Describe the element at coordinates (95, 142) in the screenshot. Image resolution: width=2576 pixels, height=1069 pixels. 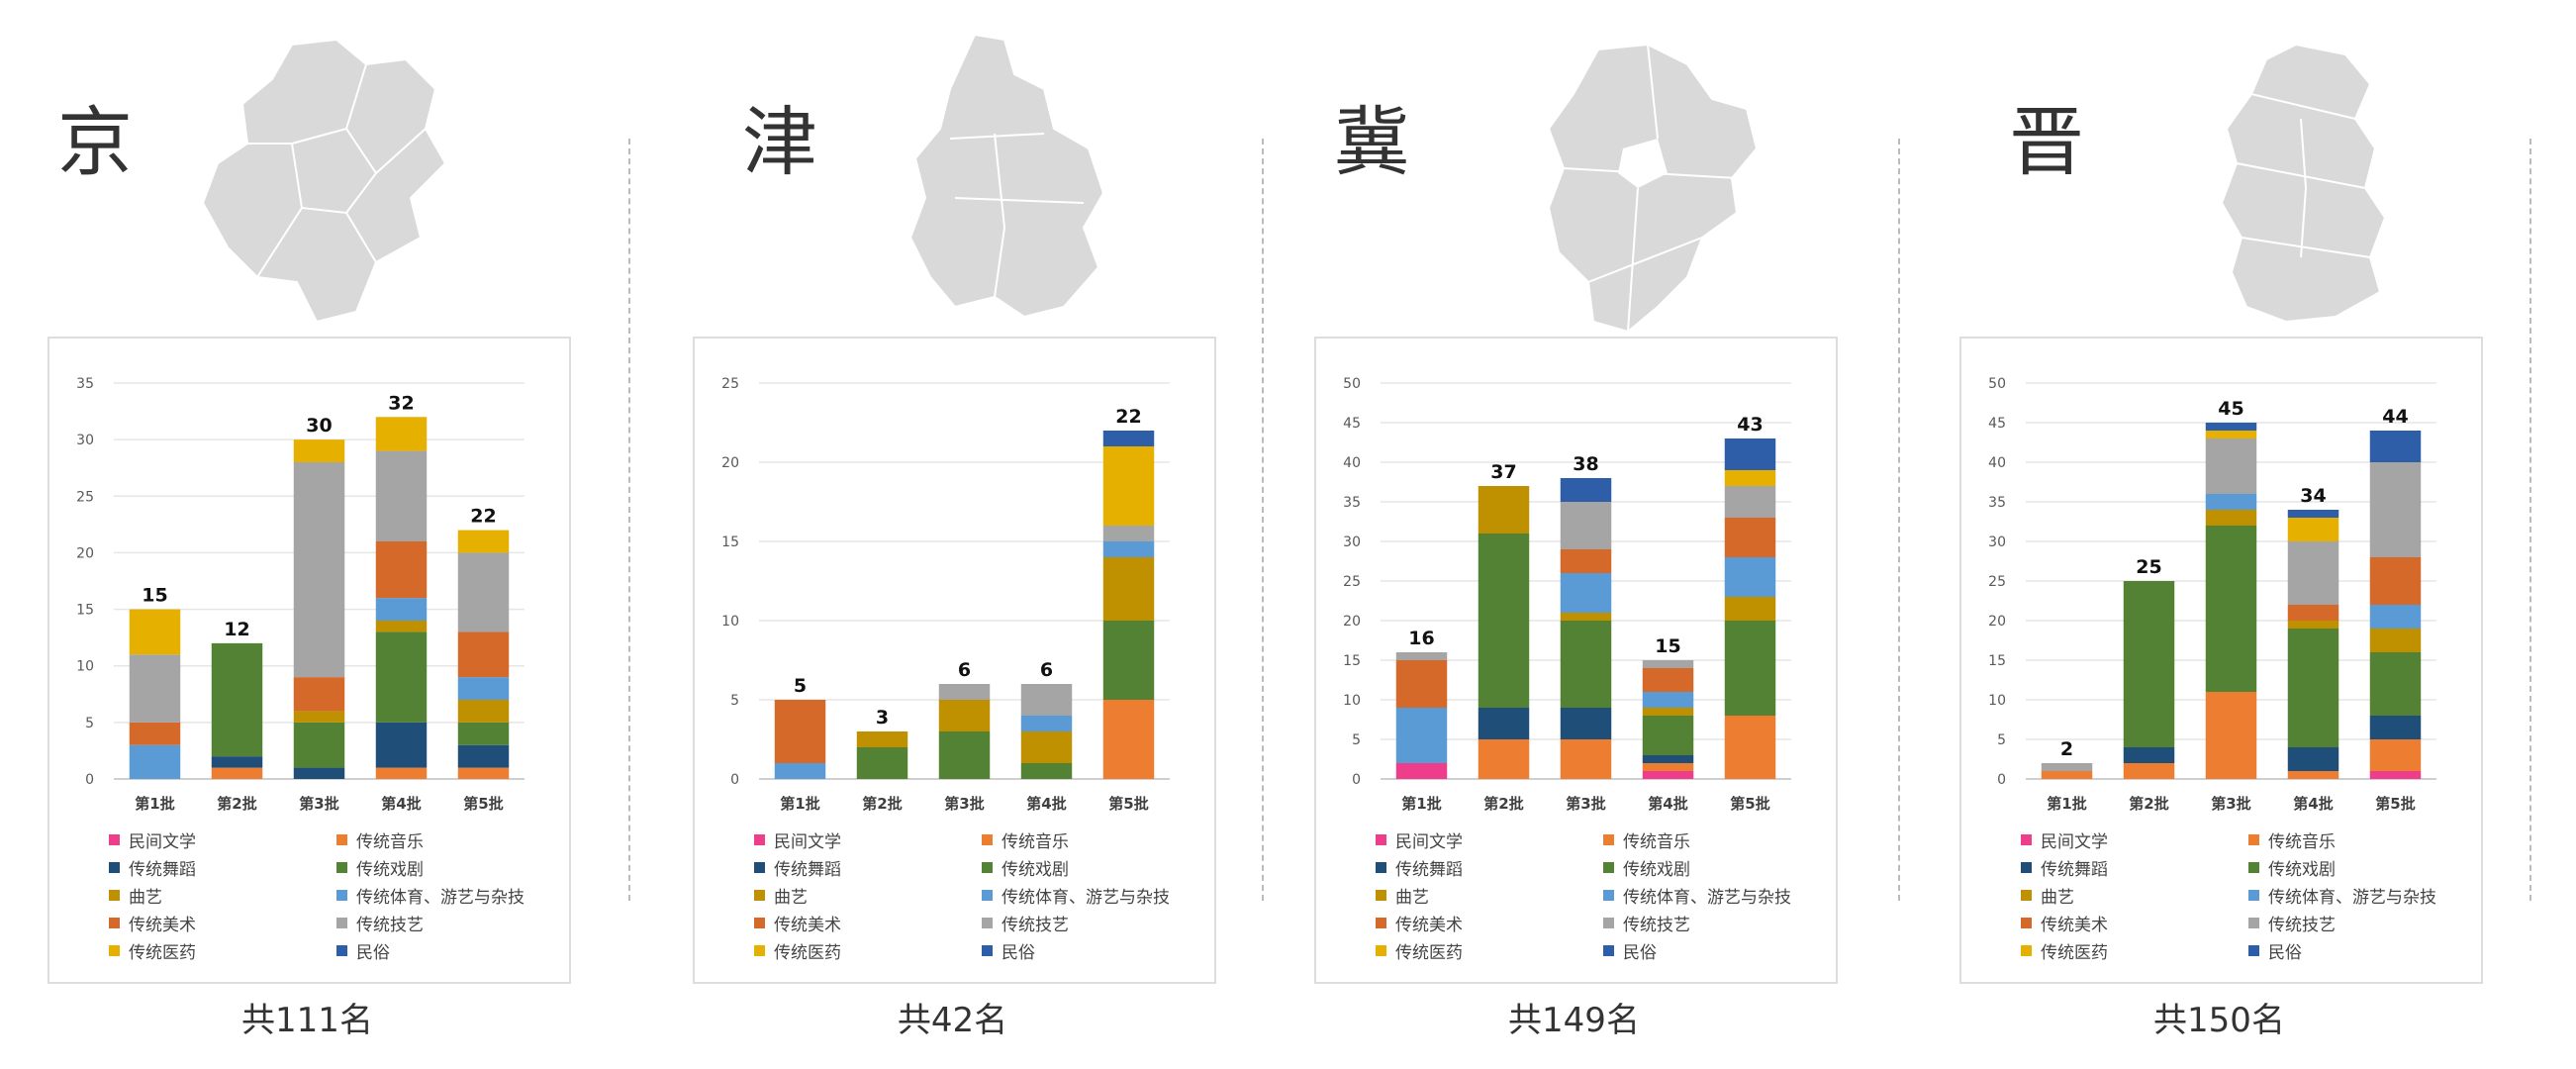
I see `region-title: 京` at that location.